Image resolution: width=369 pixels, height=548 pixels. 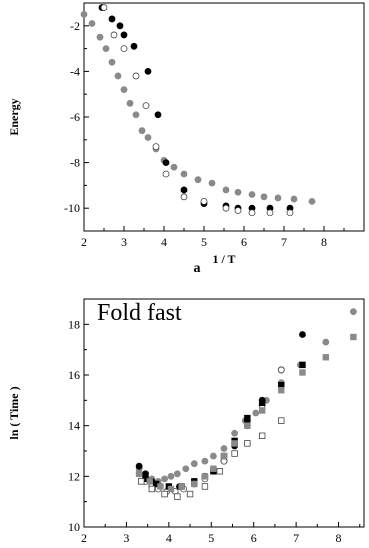 What do you see at coordinates (139, 313) in the screenshot?
I see `fold-fast-annotation: Fold fast` at bounding box center [139, 313].